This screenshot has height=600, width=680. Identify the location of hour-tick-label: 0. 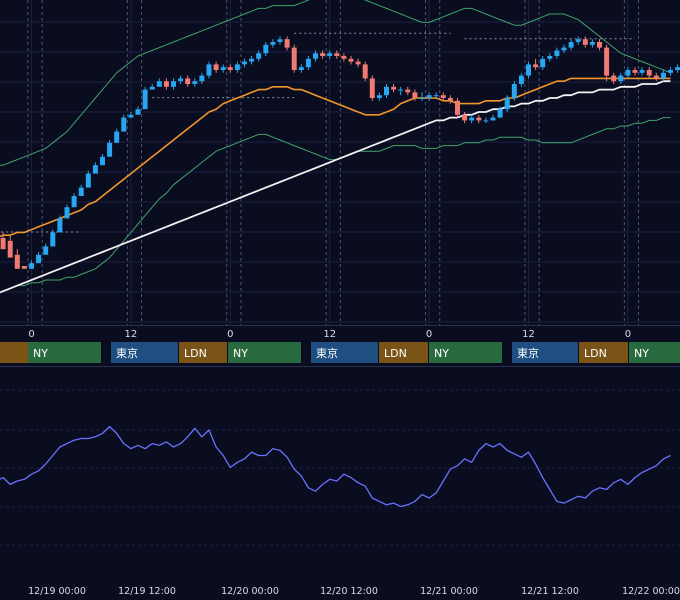
(429, 334).